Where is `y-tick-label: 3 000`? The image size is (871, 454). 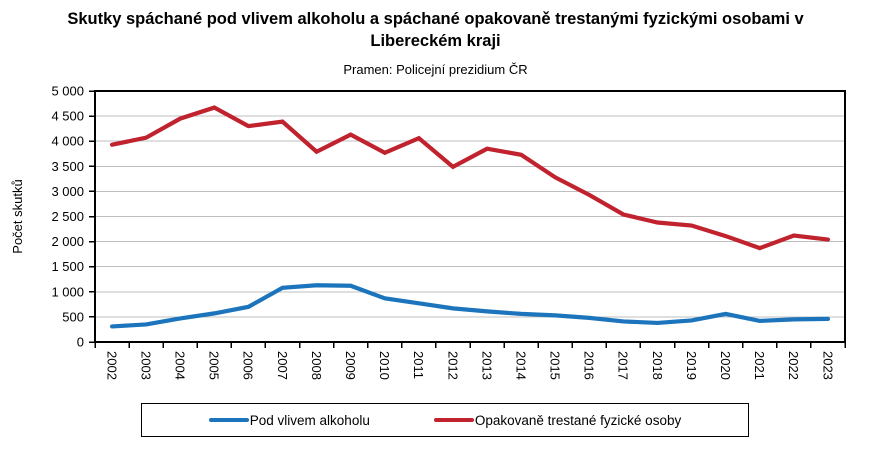
y-tick-label: 3 000 is located at coordinates (67, 191).